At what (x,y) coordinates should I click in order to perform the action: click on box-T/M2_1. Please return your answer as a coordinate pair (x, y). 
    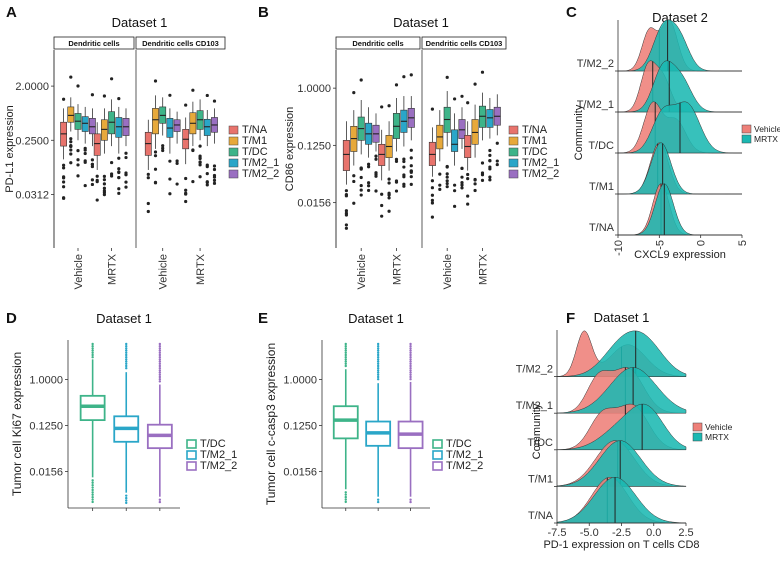
    Looking at the image, I should click on (490, 118).